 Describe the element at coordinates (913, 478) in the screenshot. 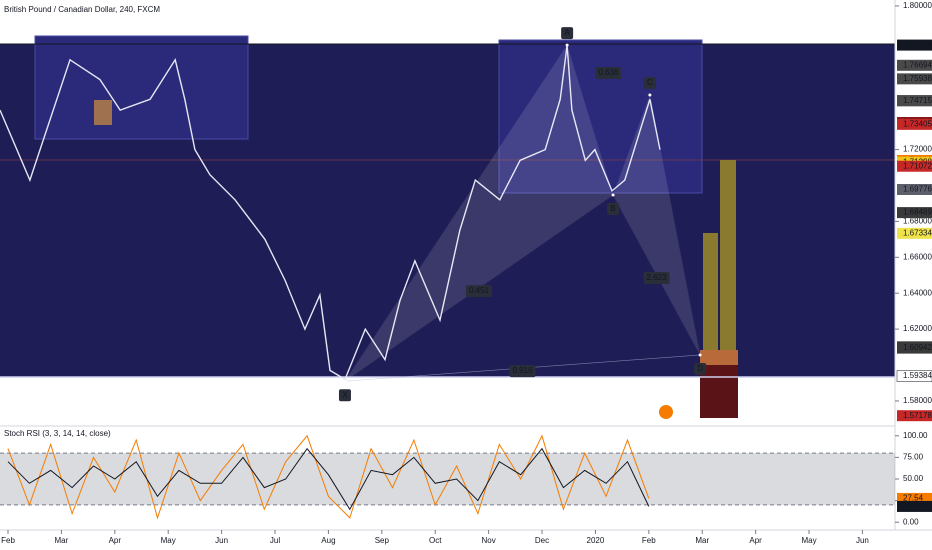

I see `y-tick-label: 50.00` at that location.